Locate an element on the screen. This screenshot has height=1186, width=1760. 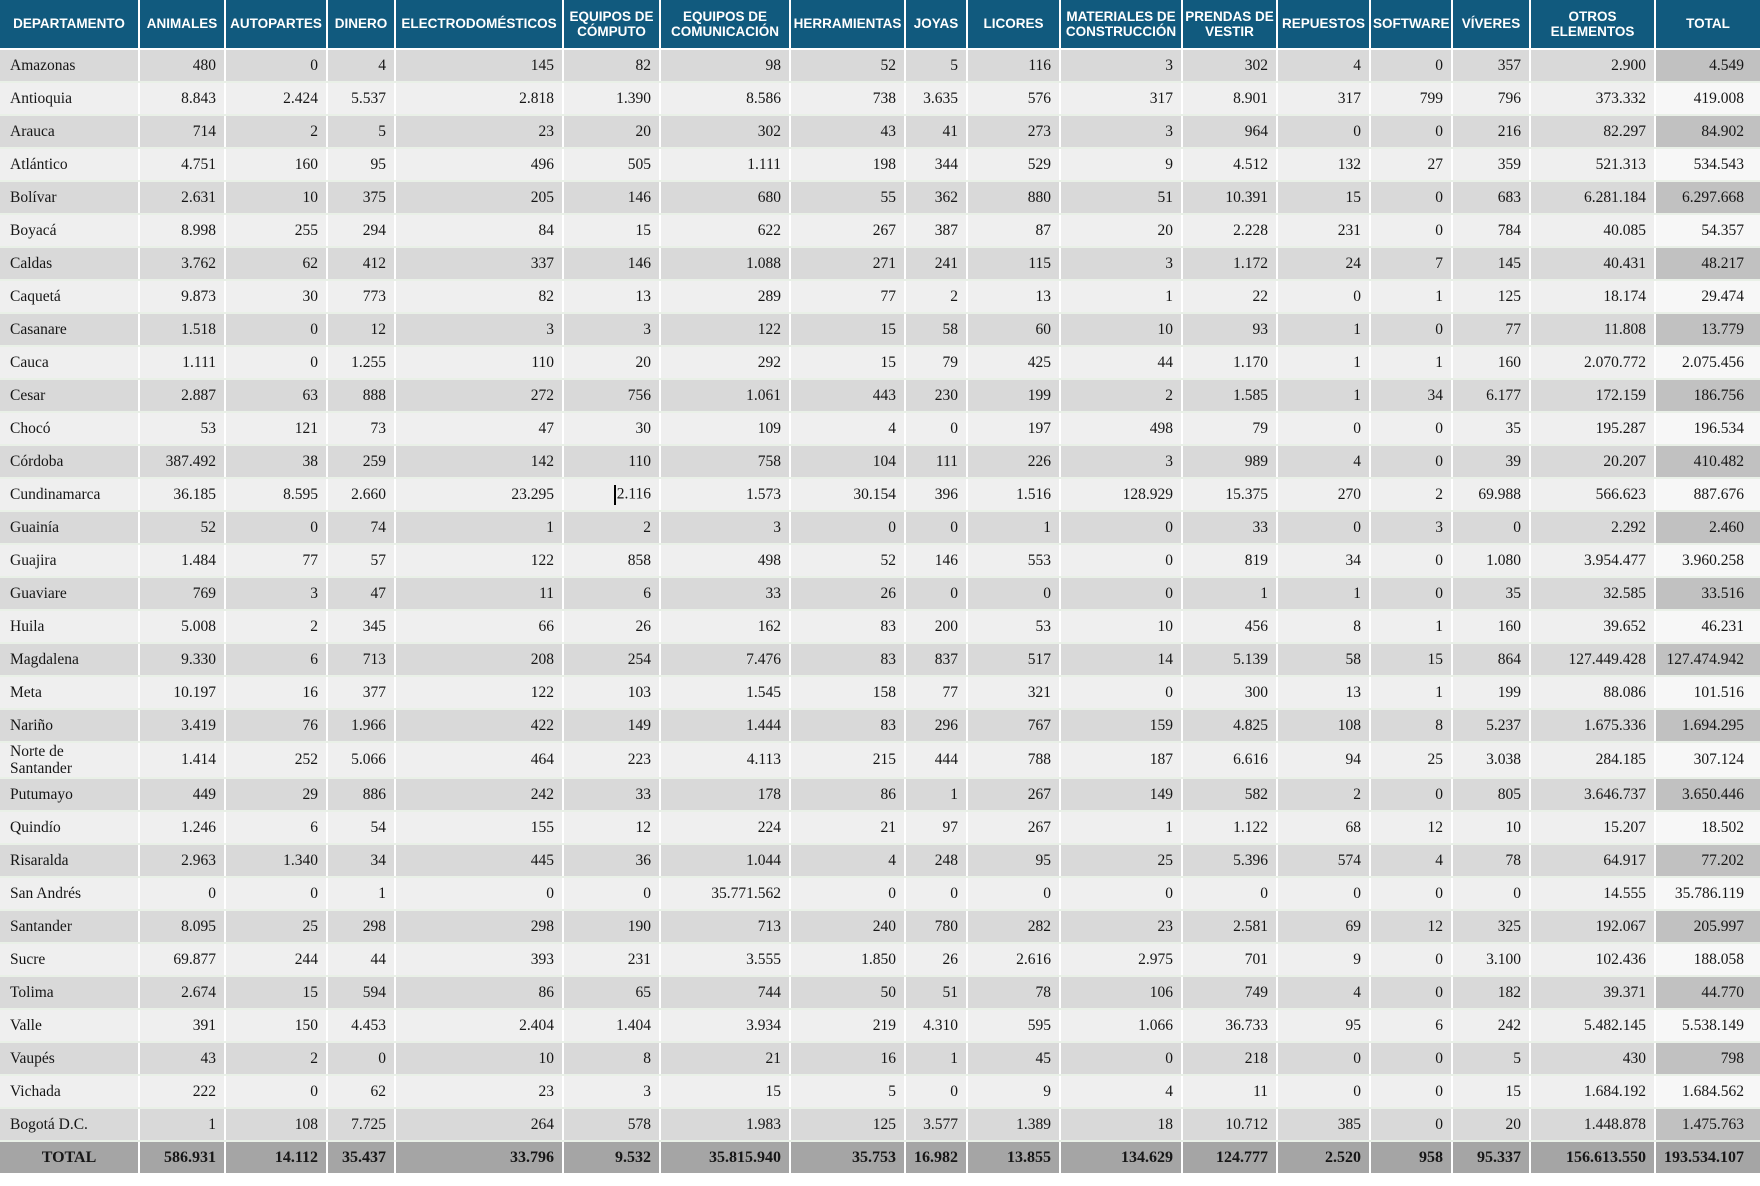
department-cell: San Andrés is located at coordinates (70, 894).